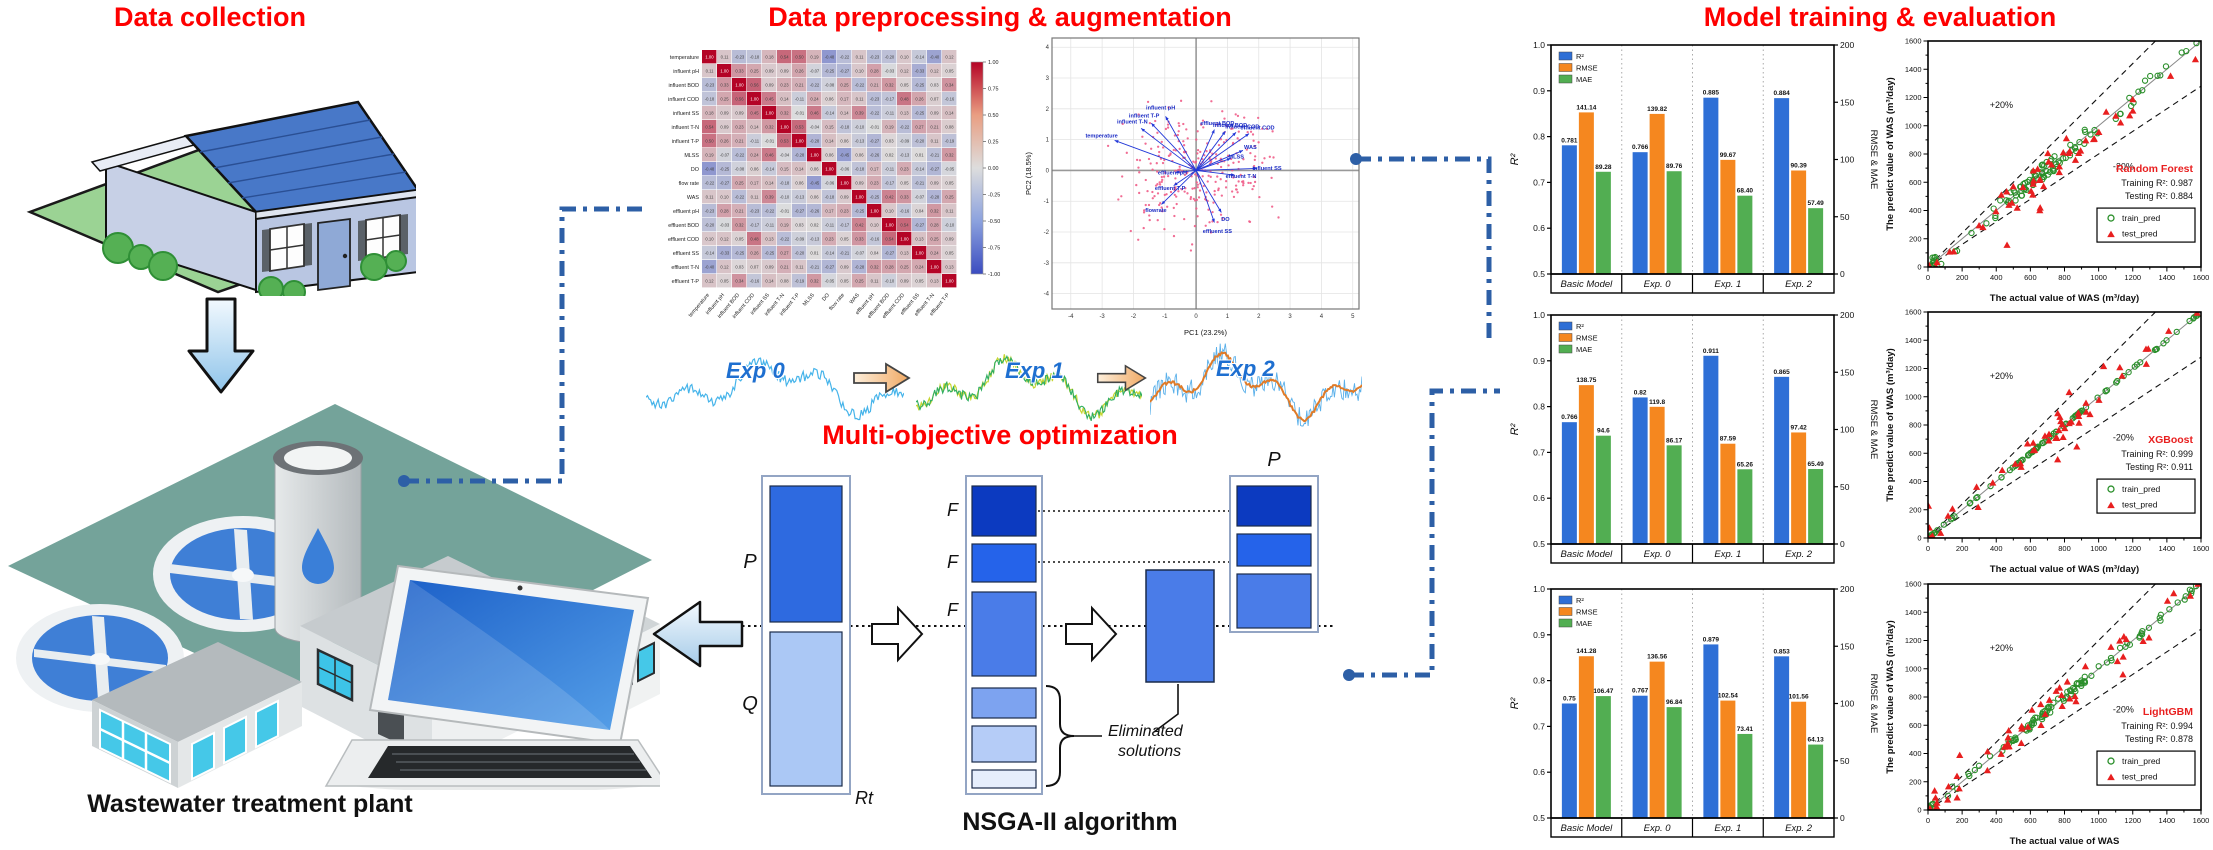 Image resolution: width=2213 pixels, height=850 pixels. What do you see at coordinates (1657, 402) in the screenshot?
I see `svg-text: 119.8` at bounding box center [1657, 402].